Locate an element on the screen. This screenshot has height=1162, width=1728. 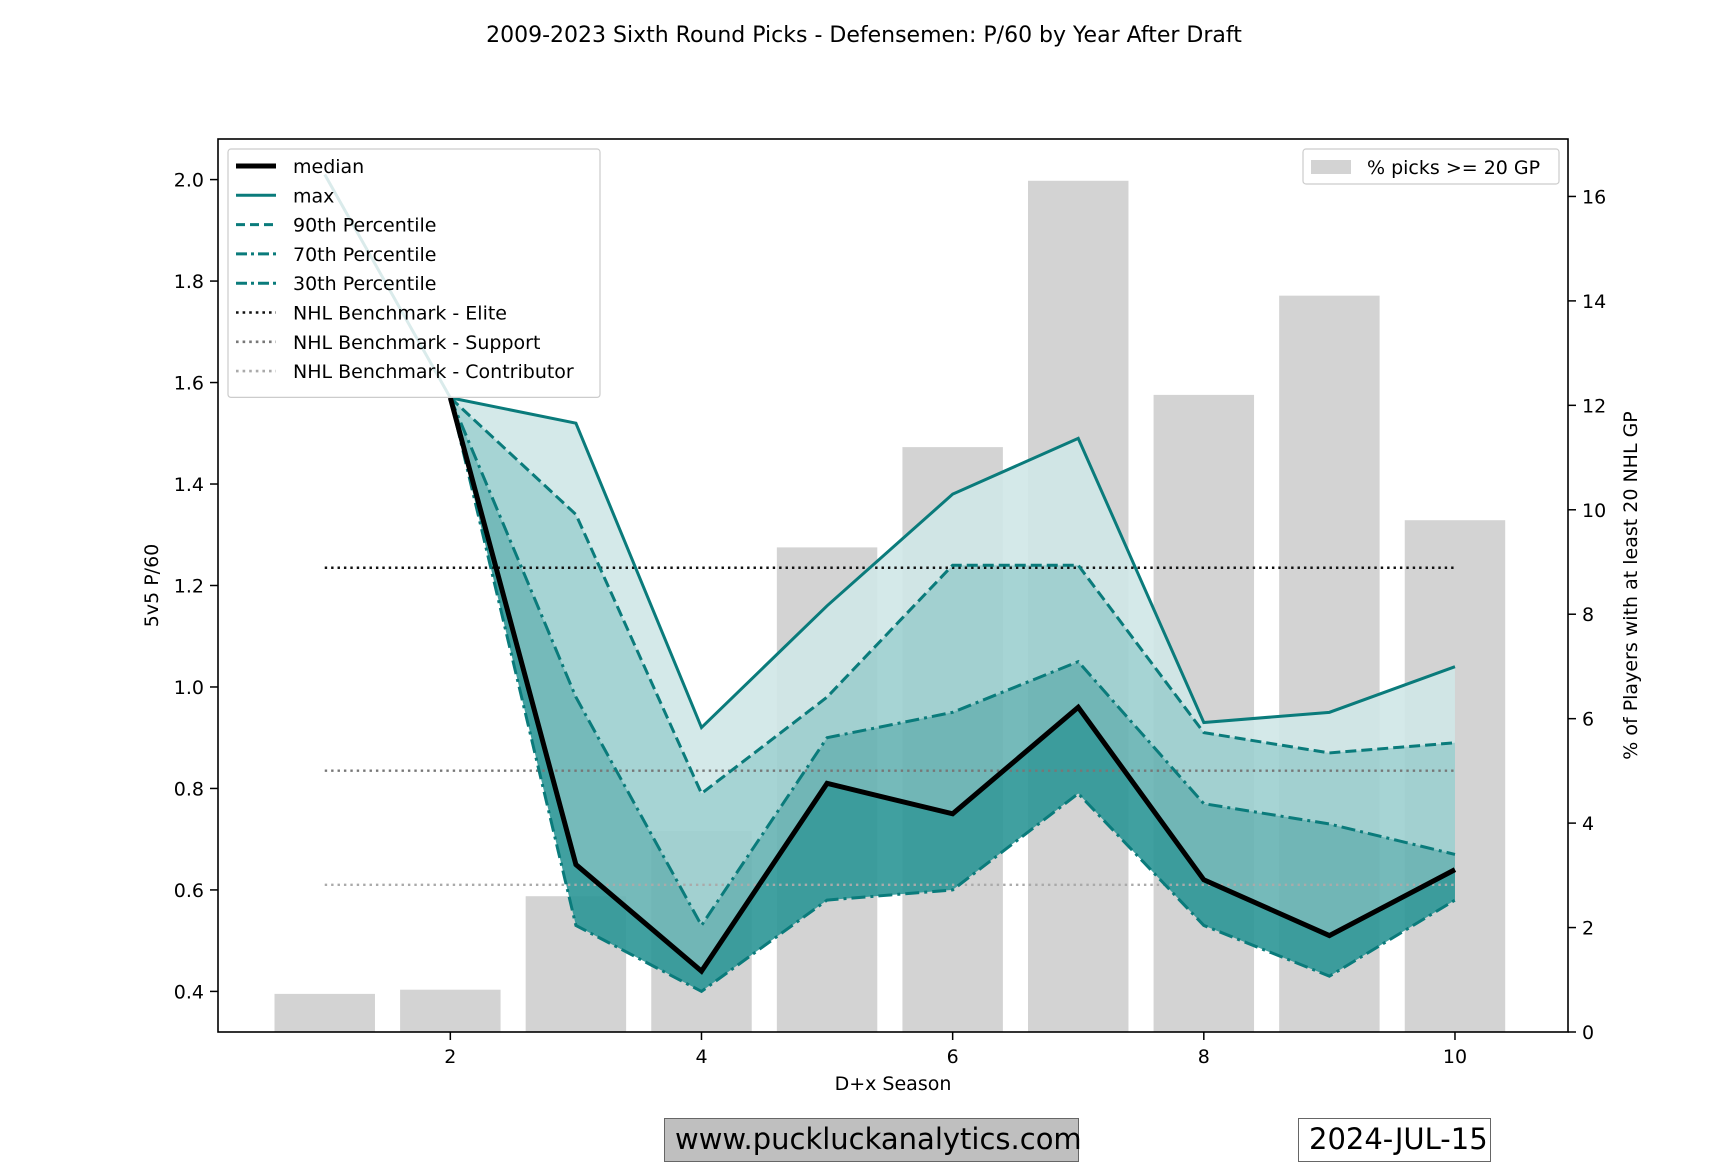
y-tick-label-2: 2.0 is located at coordinates (189, 181).